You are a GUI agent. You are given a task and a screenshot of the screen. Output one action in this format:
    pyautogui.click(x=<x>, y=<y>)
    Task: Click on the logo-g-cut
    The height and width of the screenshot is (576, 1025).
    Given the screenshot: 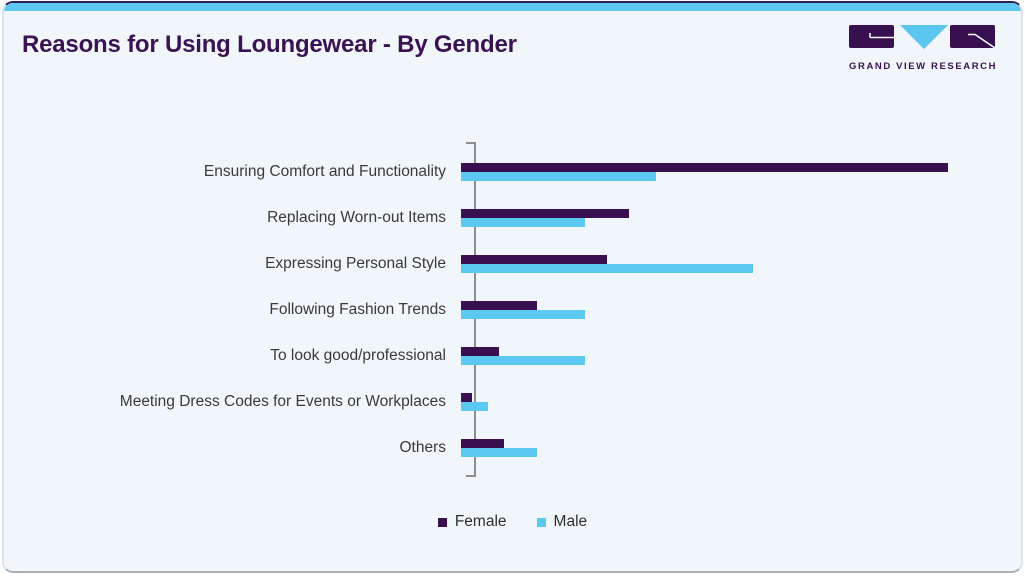 What is the action you would take?
    pyautogui.click(x=881, y=36)
    